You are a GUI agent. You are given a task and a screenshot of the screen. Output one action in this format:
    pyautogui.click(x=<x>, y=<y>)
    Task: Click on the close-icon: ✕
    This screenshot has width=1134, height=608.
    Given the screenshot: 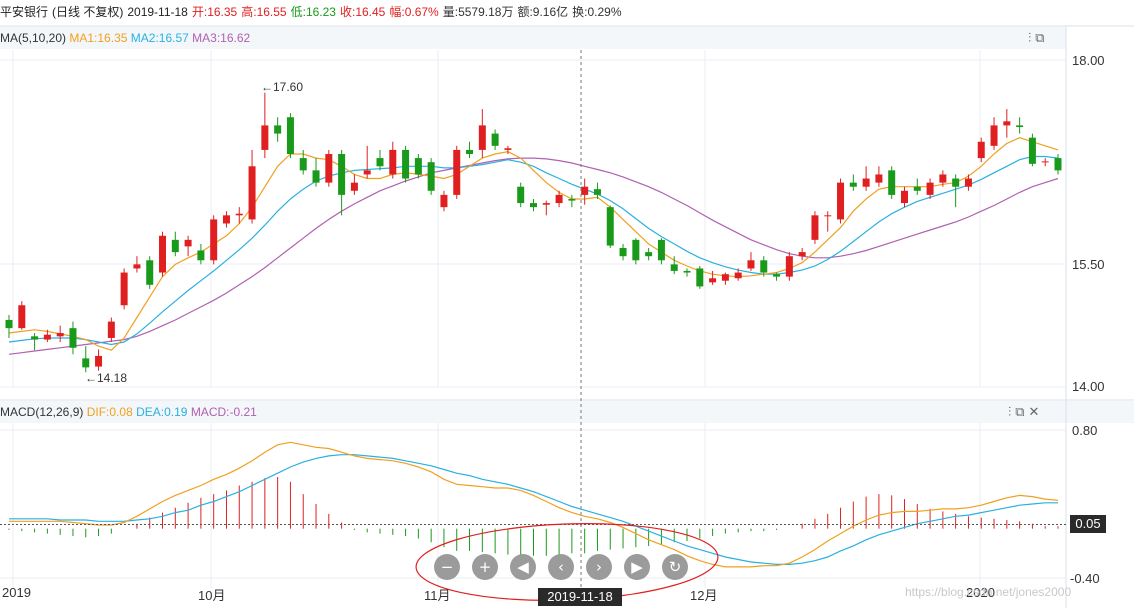 What is the action you would take?
    pyautogui.click(x=1036, y=411)
    